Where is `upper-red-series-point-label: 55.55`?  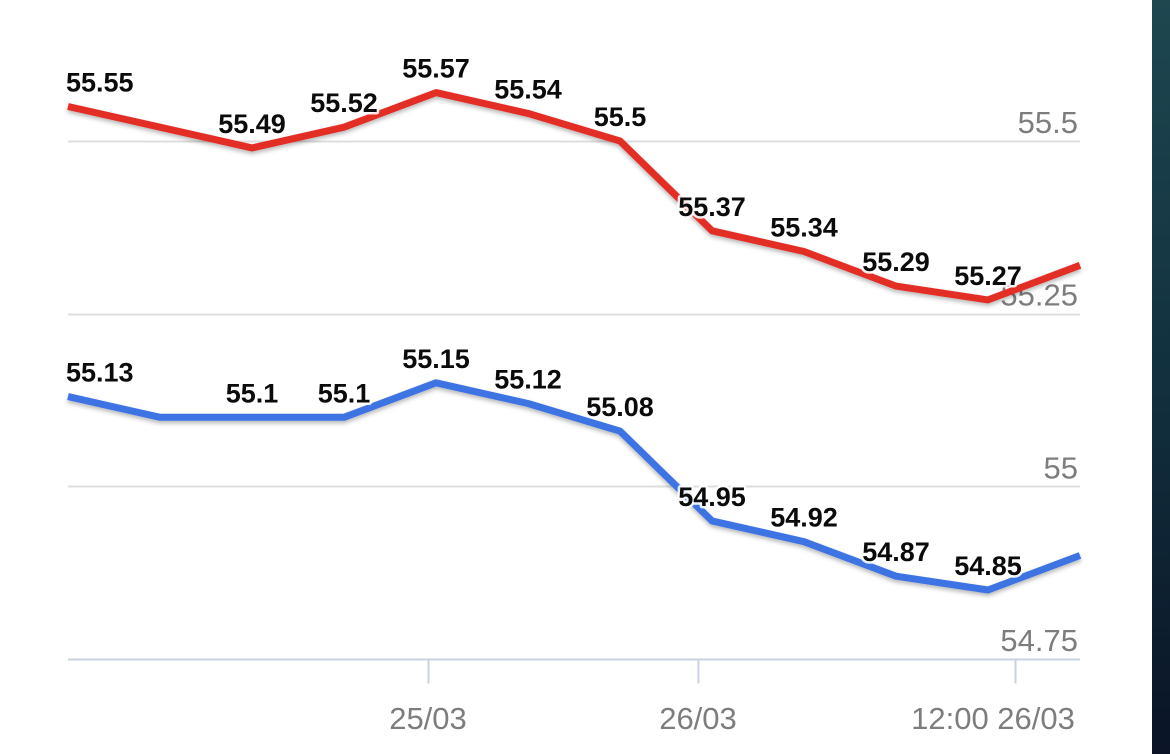 upper-red-series-point-label: 55.55 is located at coordinates (100, 83).